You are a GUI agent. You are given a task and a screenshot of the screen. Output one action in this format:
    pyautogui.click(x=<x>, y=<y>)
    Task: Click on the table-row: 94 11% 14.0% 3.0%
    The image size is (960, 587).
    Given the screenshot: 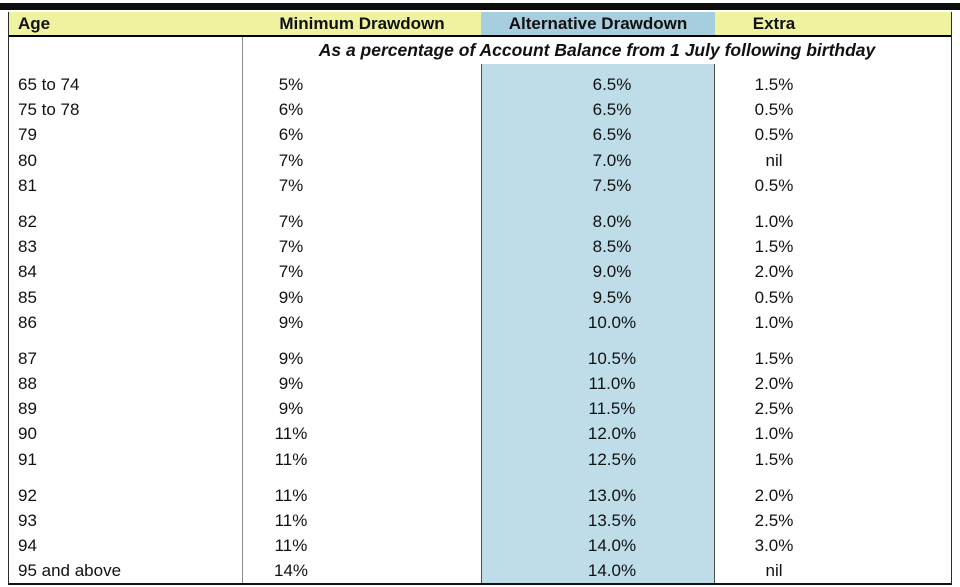 What is the action you would take?
    pyautogui.click(x=480, y=545)
    